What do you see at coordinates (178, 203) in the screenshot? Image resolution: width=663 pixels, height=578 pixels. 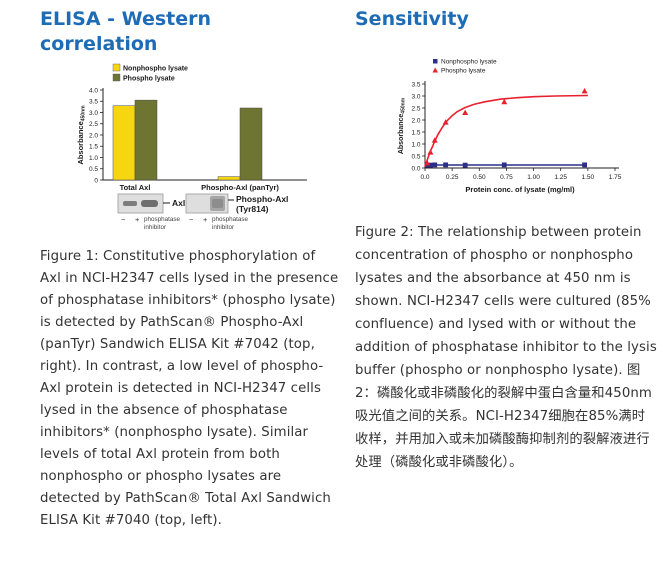 I see `blot-band-label: Axl` at bounding box center [178, 203].